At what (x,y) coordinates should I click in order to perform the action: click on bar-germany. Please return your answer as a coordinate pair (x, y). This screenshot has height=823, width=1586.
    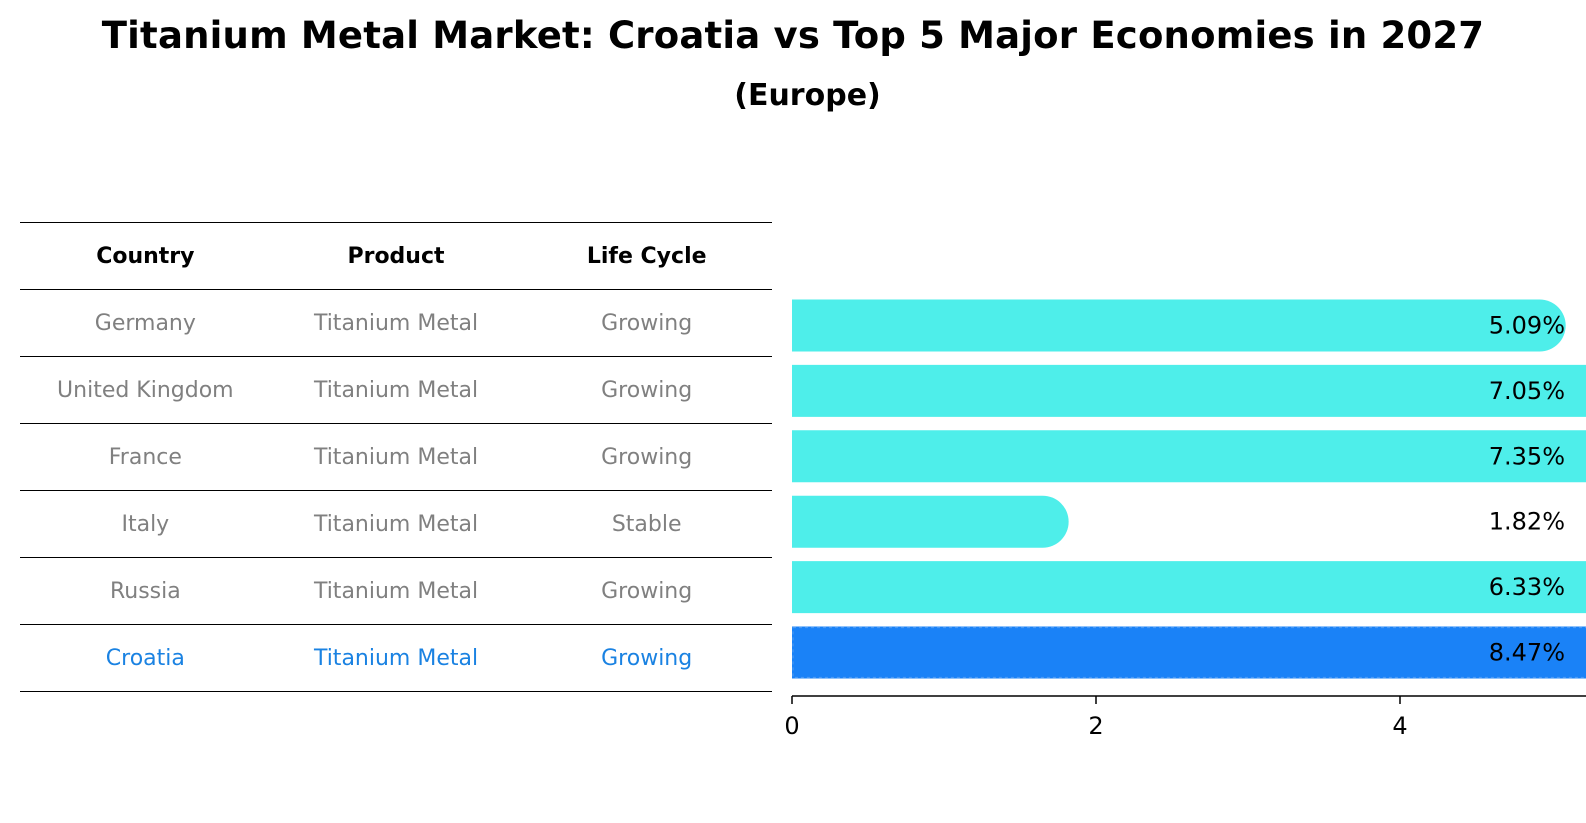
    Looking at the image, I should click on (1179, 325).